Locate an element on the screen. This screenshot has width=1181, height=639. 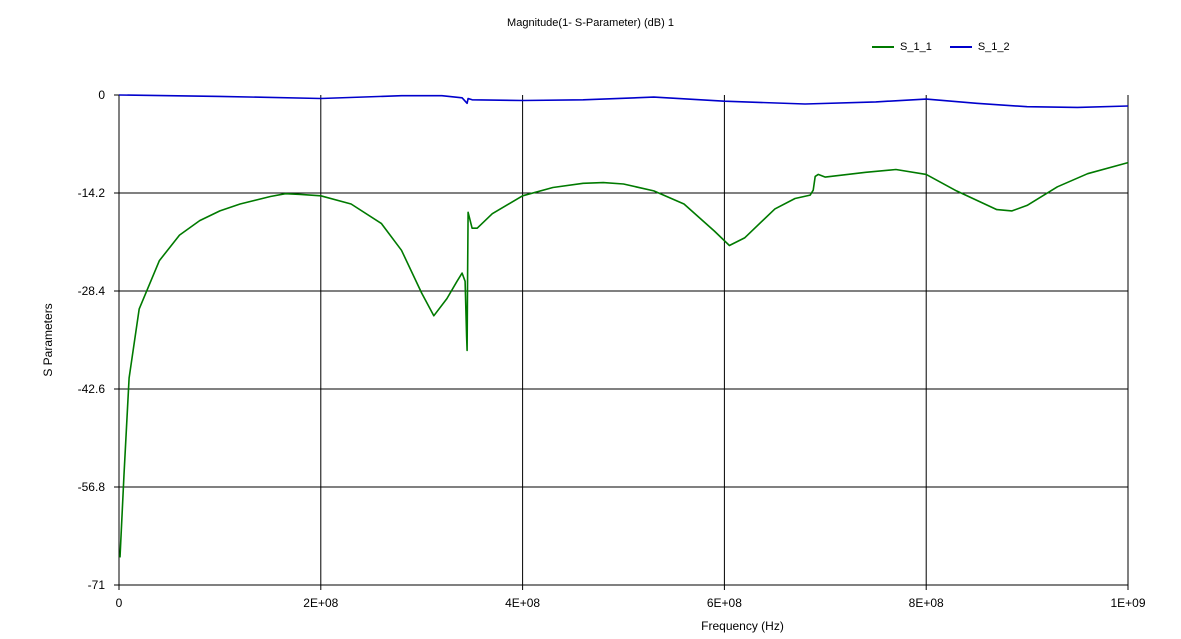
x-tick-label: 6E+08 is located at coordinates (724, 603).